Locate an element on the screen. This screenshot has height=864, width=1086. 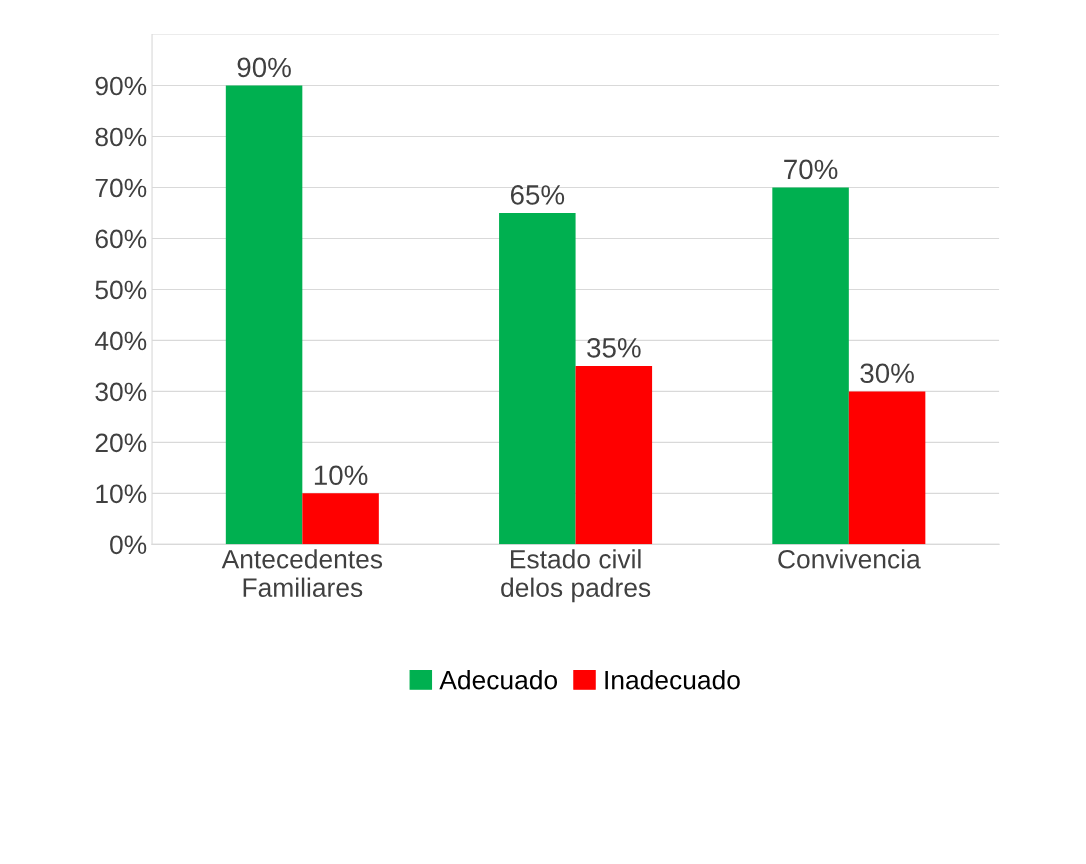
y-tick-label: 70% is located at coordinates (121, 188).